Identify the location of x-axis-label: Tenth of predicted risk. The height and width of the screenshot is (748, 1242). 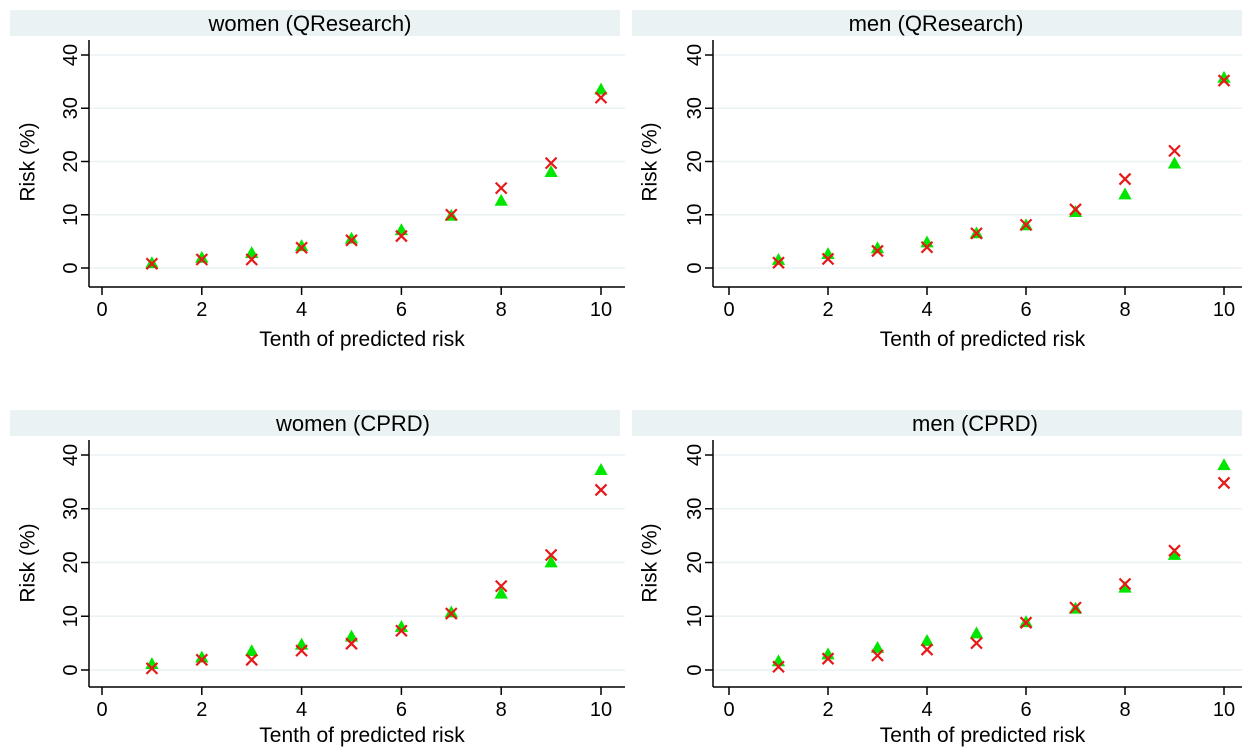
(983, 339).